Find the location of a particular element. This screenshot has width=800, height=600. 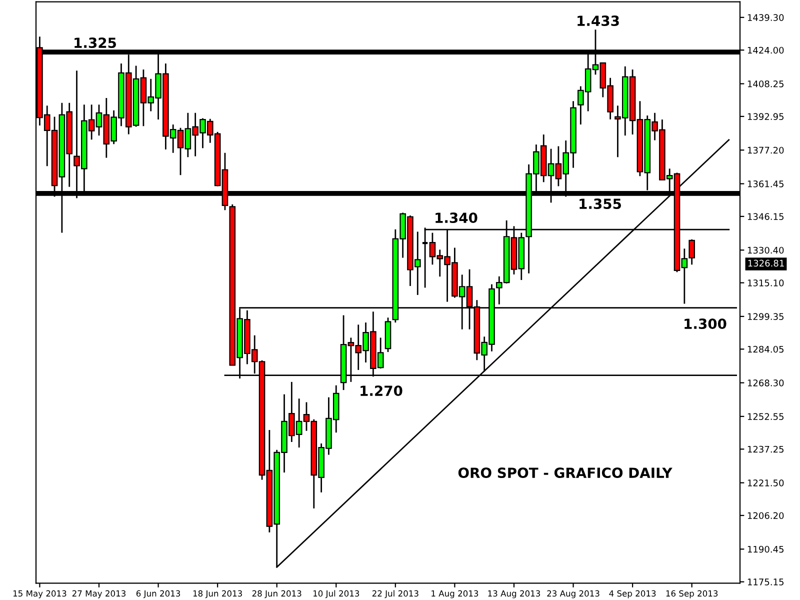

y-tick-label: 1237.25 is located at coordinates (766, 449).